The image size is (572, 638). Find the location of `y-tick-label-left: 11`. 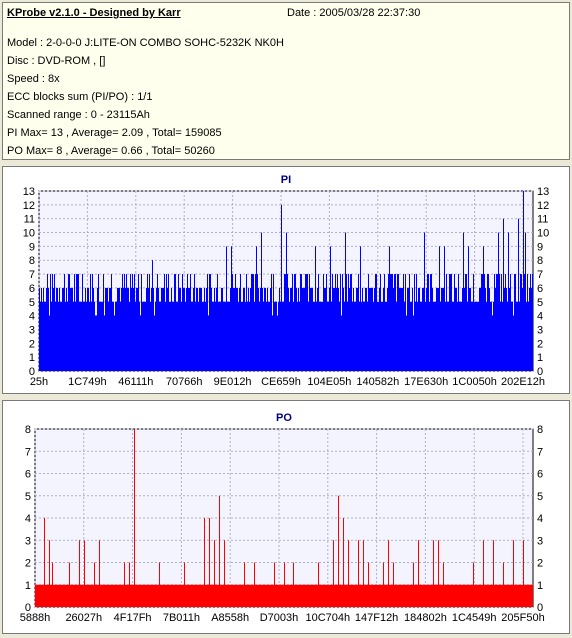

y-tick-label-left: 11 is located at coordinates (29, 220).